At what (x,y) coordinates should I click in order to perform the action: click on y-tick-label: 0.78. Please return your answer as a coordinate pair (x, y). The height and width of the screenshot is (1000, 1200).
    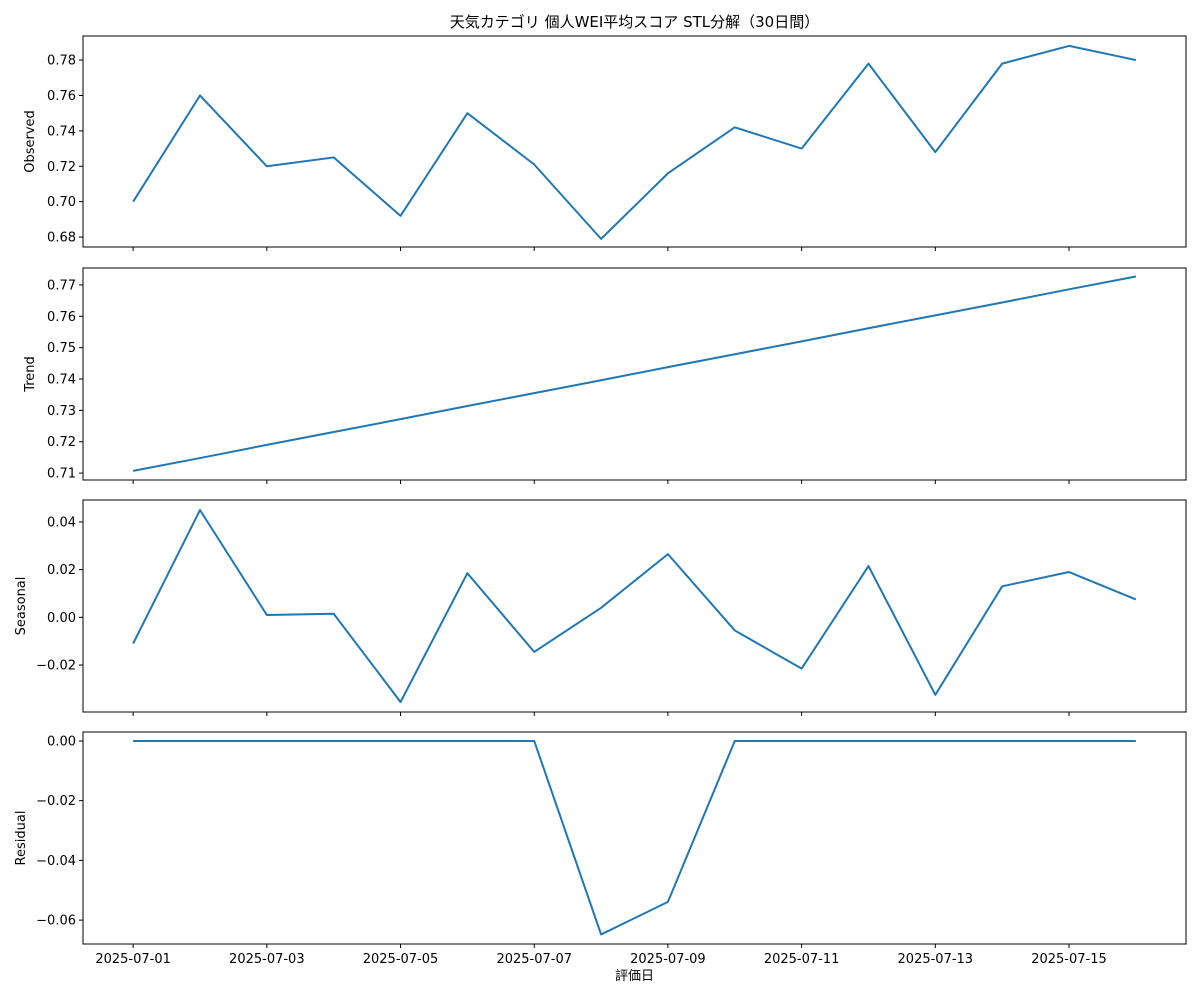
    Looking at the image, I should click on (61, 61).